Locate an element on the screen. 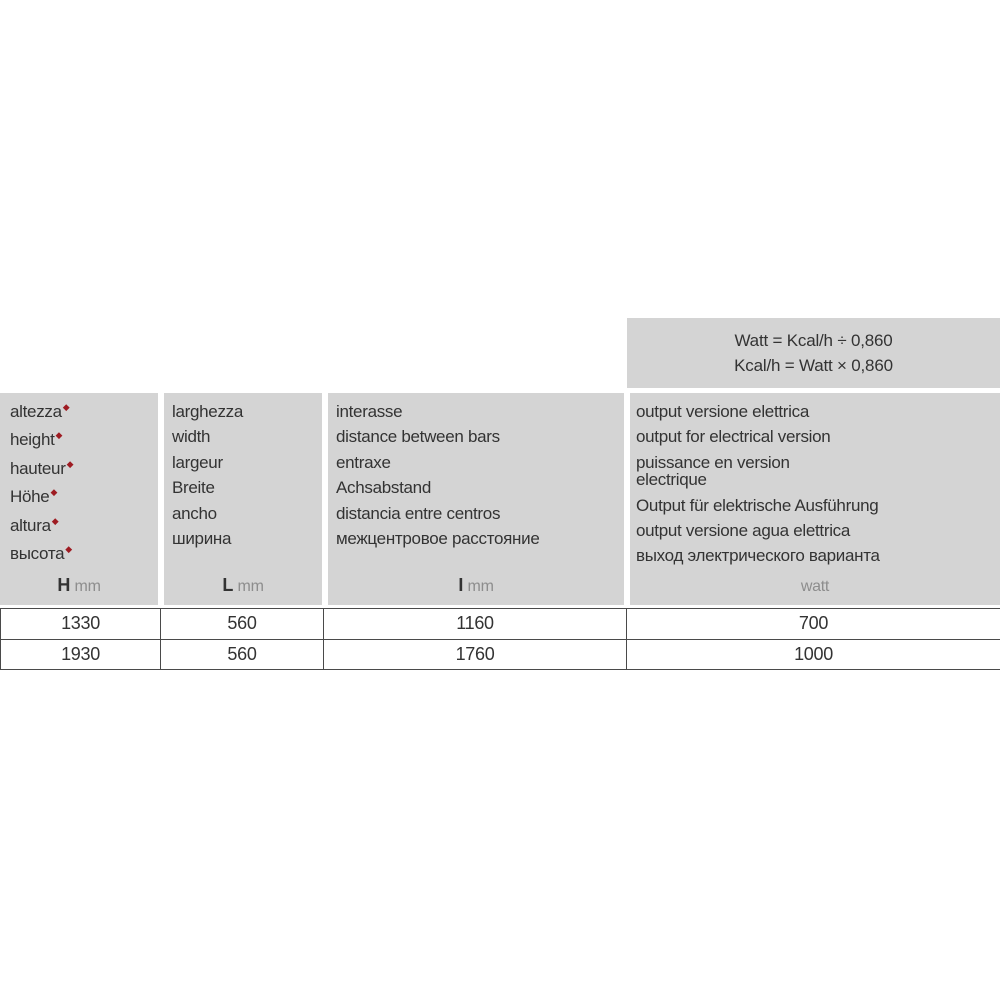 This screenshot has width=1000, height=1000. label-height-it: altezza◆ is located at coordinates (84, 413).